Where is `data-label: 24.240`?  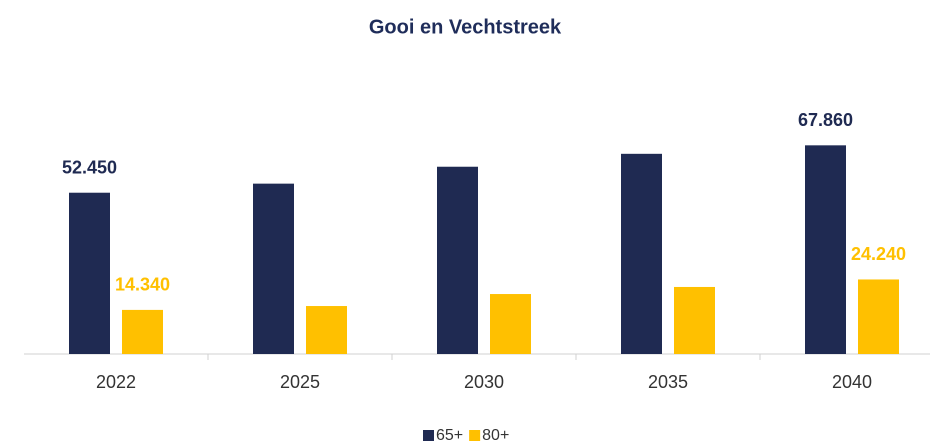 data-label: 24.240 is located at coordinates (878, 254).